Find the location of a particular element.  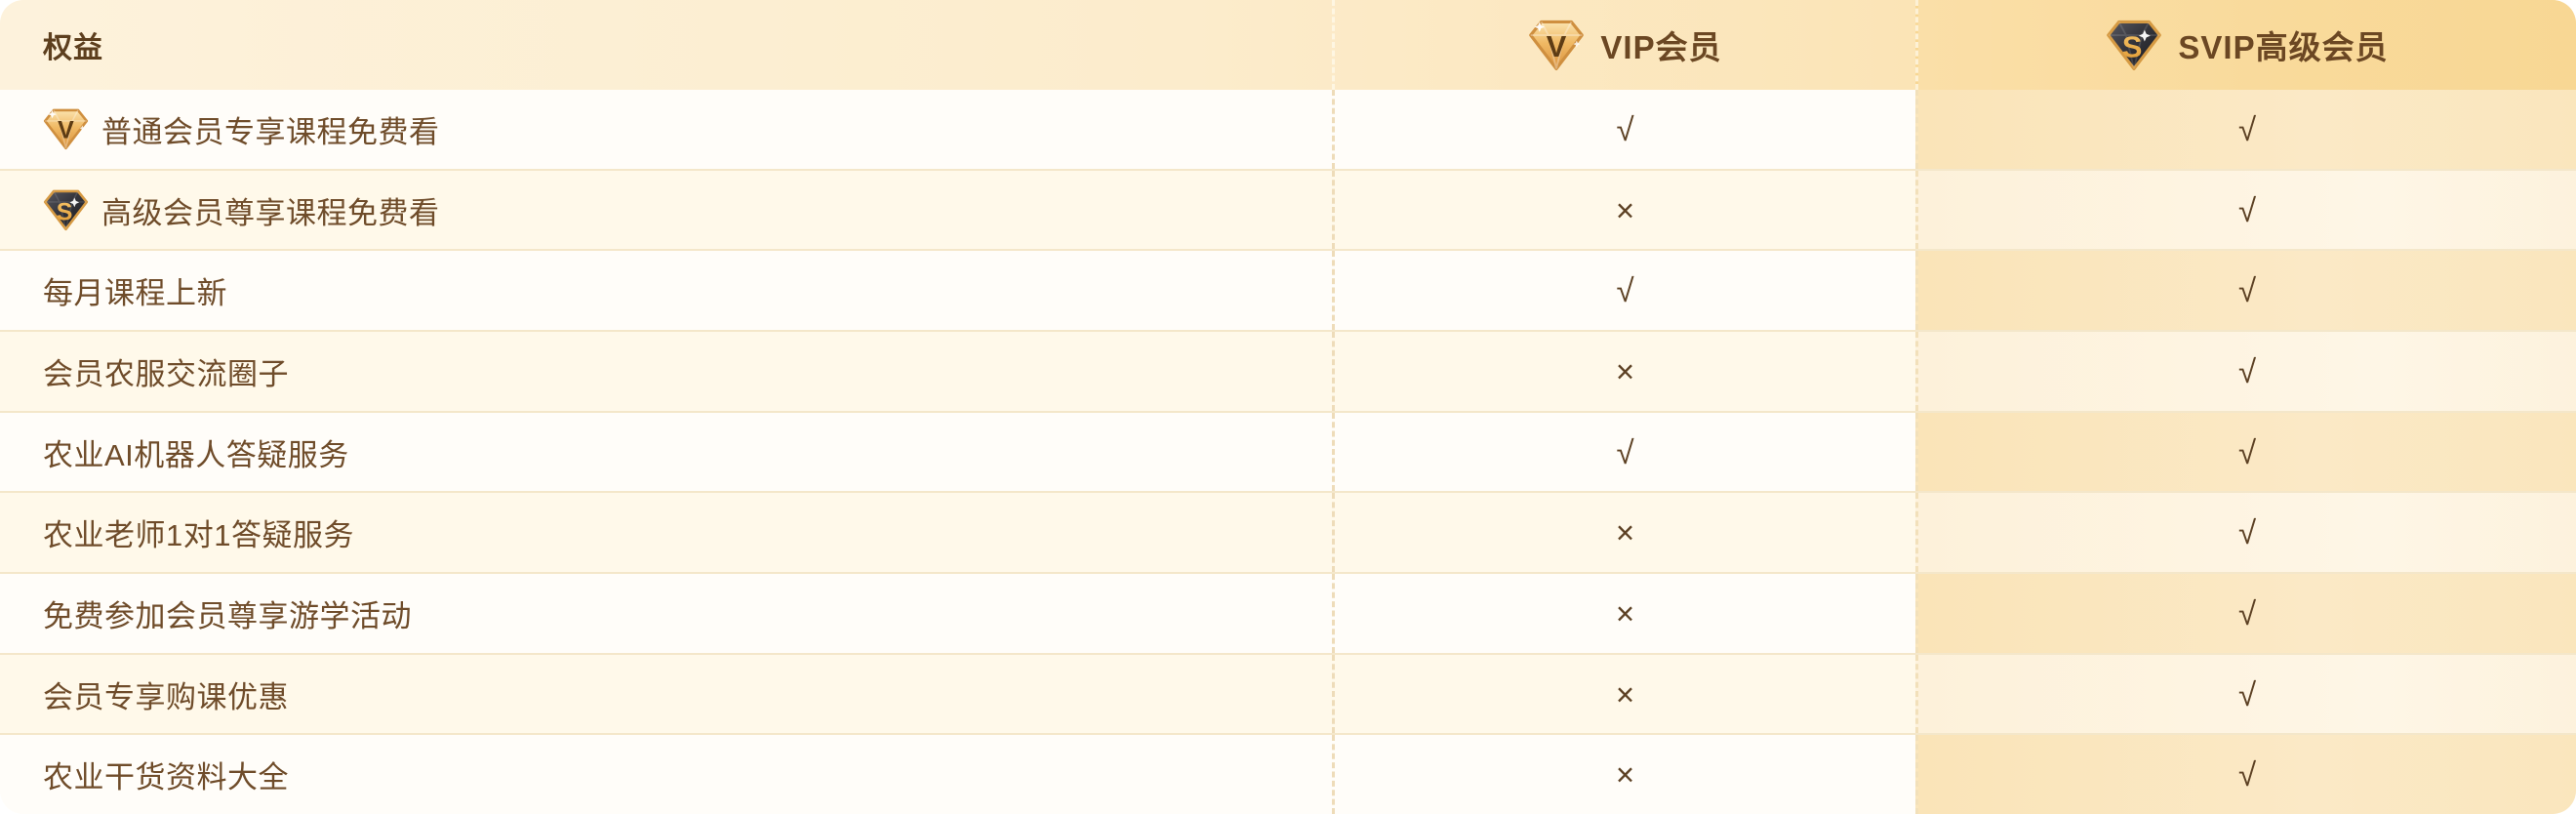

vip-header-cell: V VIP会员 is located at coordinates (1623, 45).